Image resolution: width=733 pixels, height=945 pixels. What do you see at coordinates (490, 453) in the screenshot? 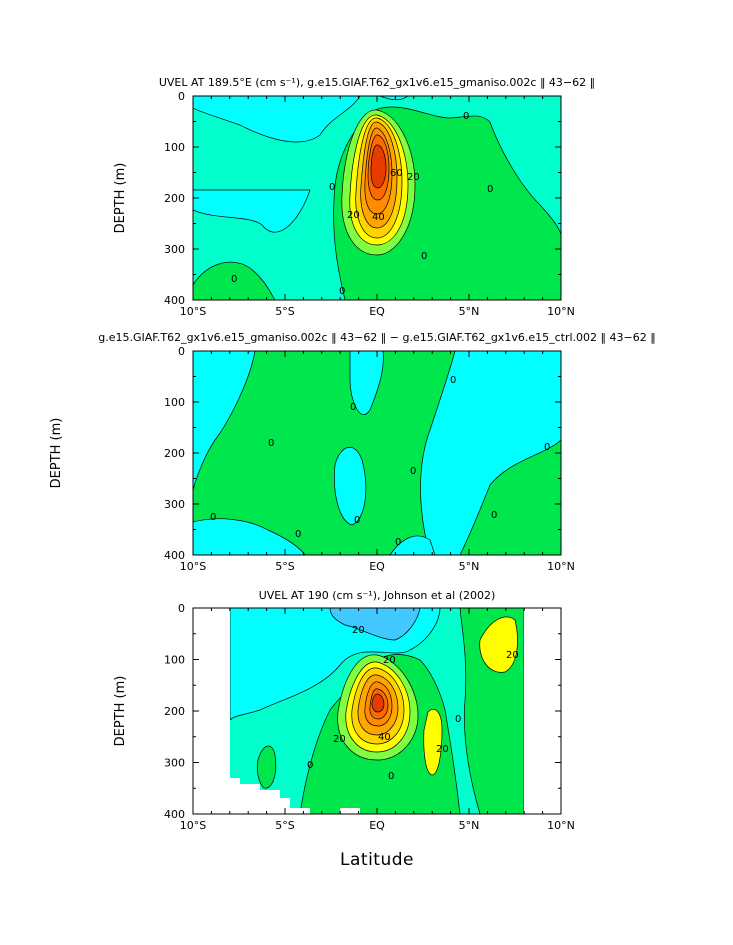
I see `p2-cyan-e` at bounding box center [490, 453].